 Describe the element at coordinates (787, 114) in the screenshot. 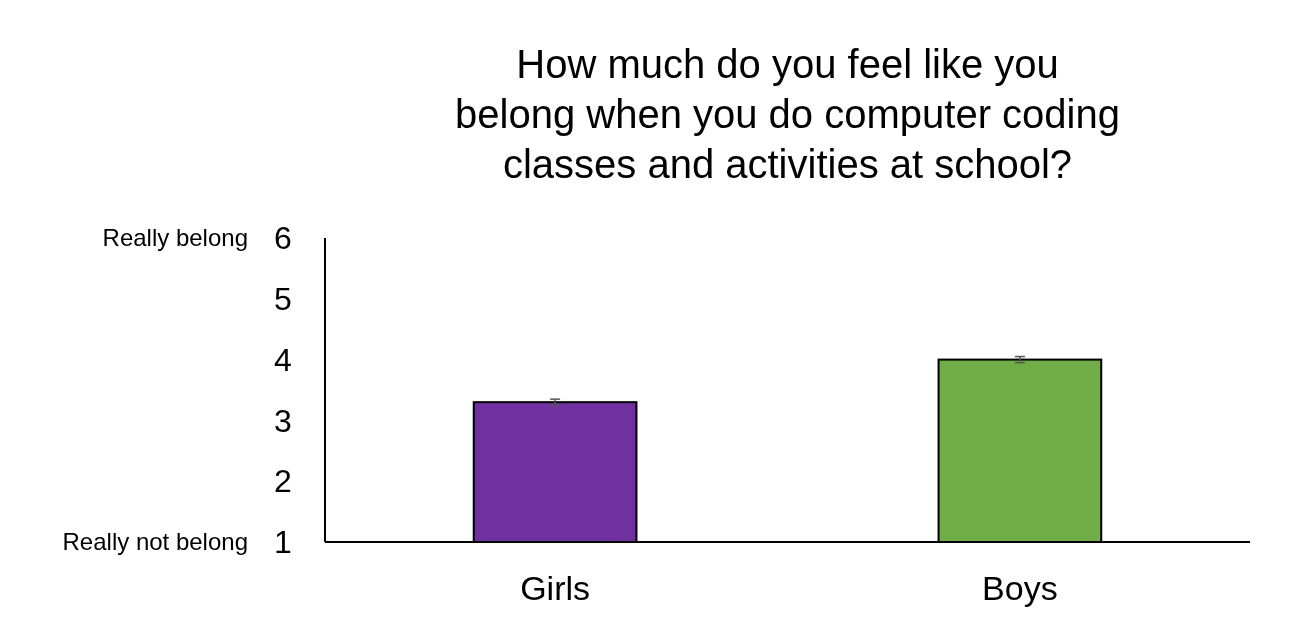

I see `chart-title: How much do you feel like you belong when you do computer coding classes and activities at school?` at that location.